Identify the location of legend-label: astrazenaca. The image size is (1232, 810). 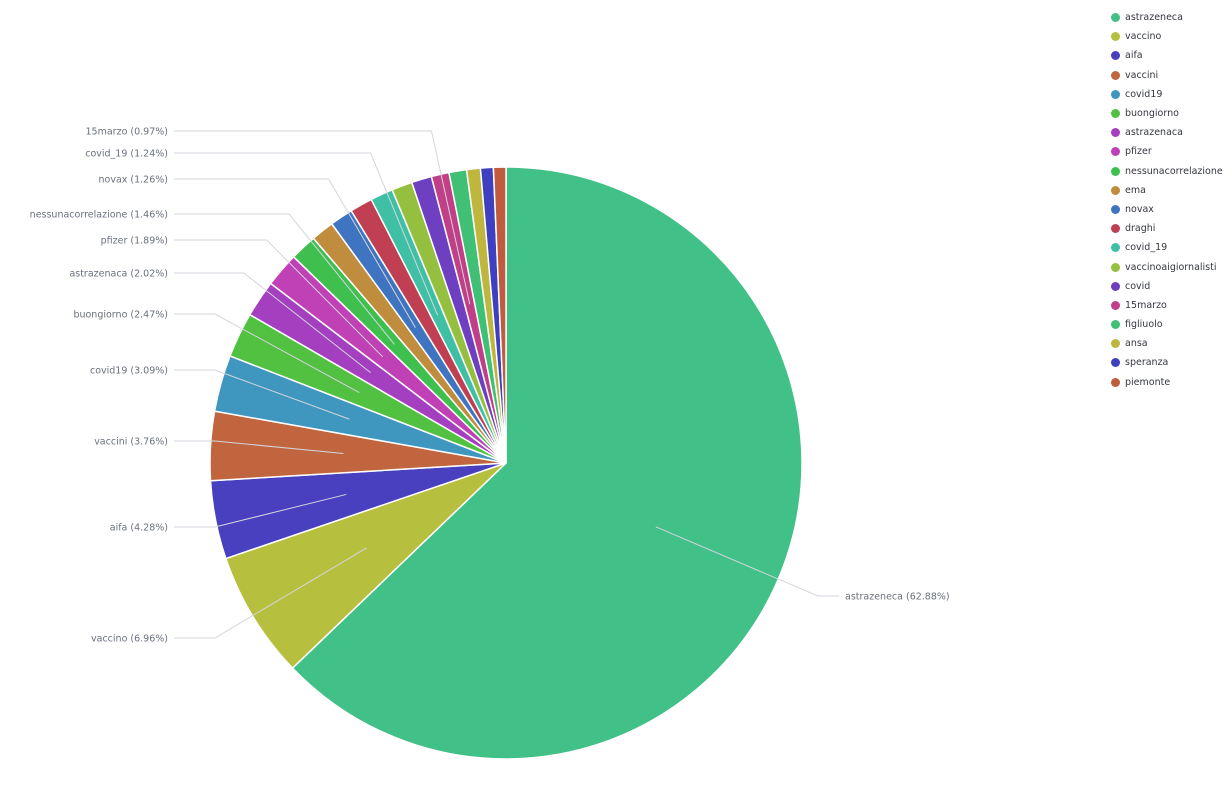
(1154, 133).